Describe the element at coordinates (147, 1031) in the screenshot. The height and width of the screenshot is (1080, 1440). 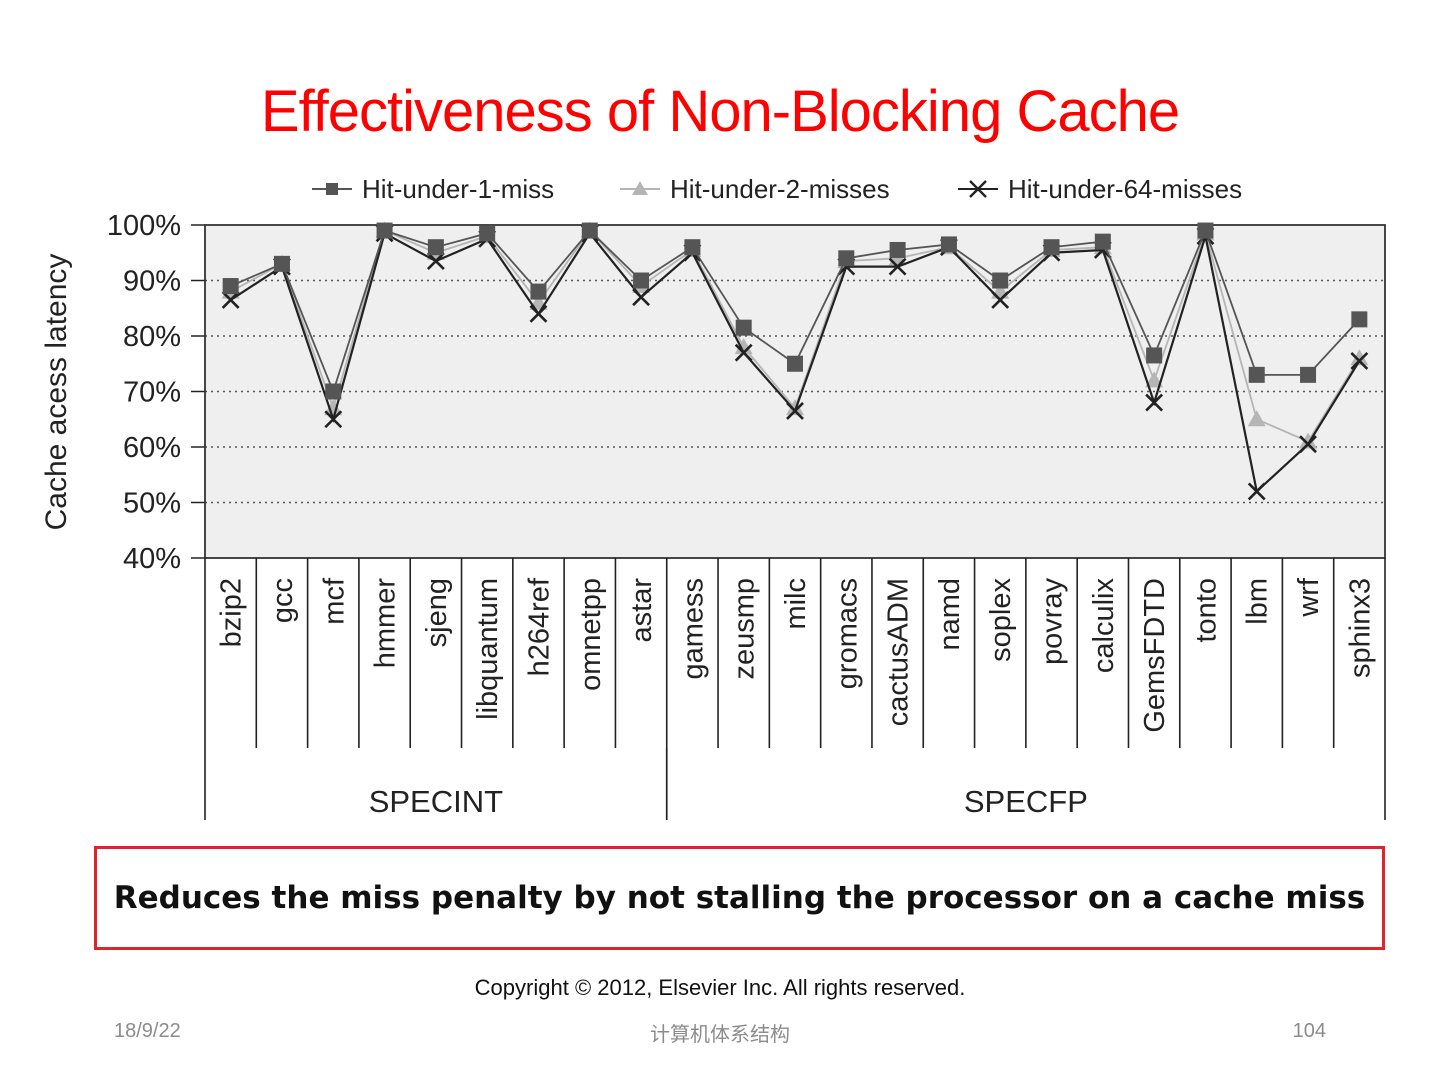
I see `footer-date: 18/9/22` at that location.